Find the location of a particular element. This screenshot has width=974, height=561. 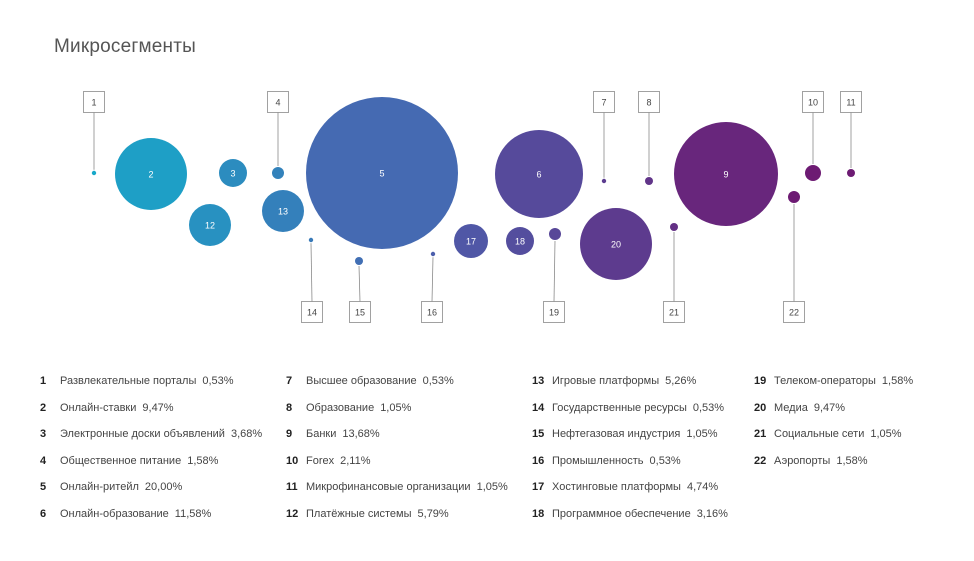

callout-label-22: 22 is located at coordinates (794, 313).